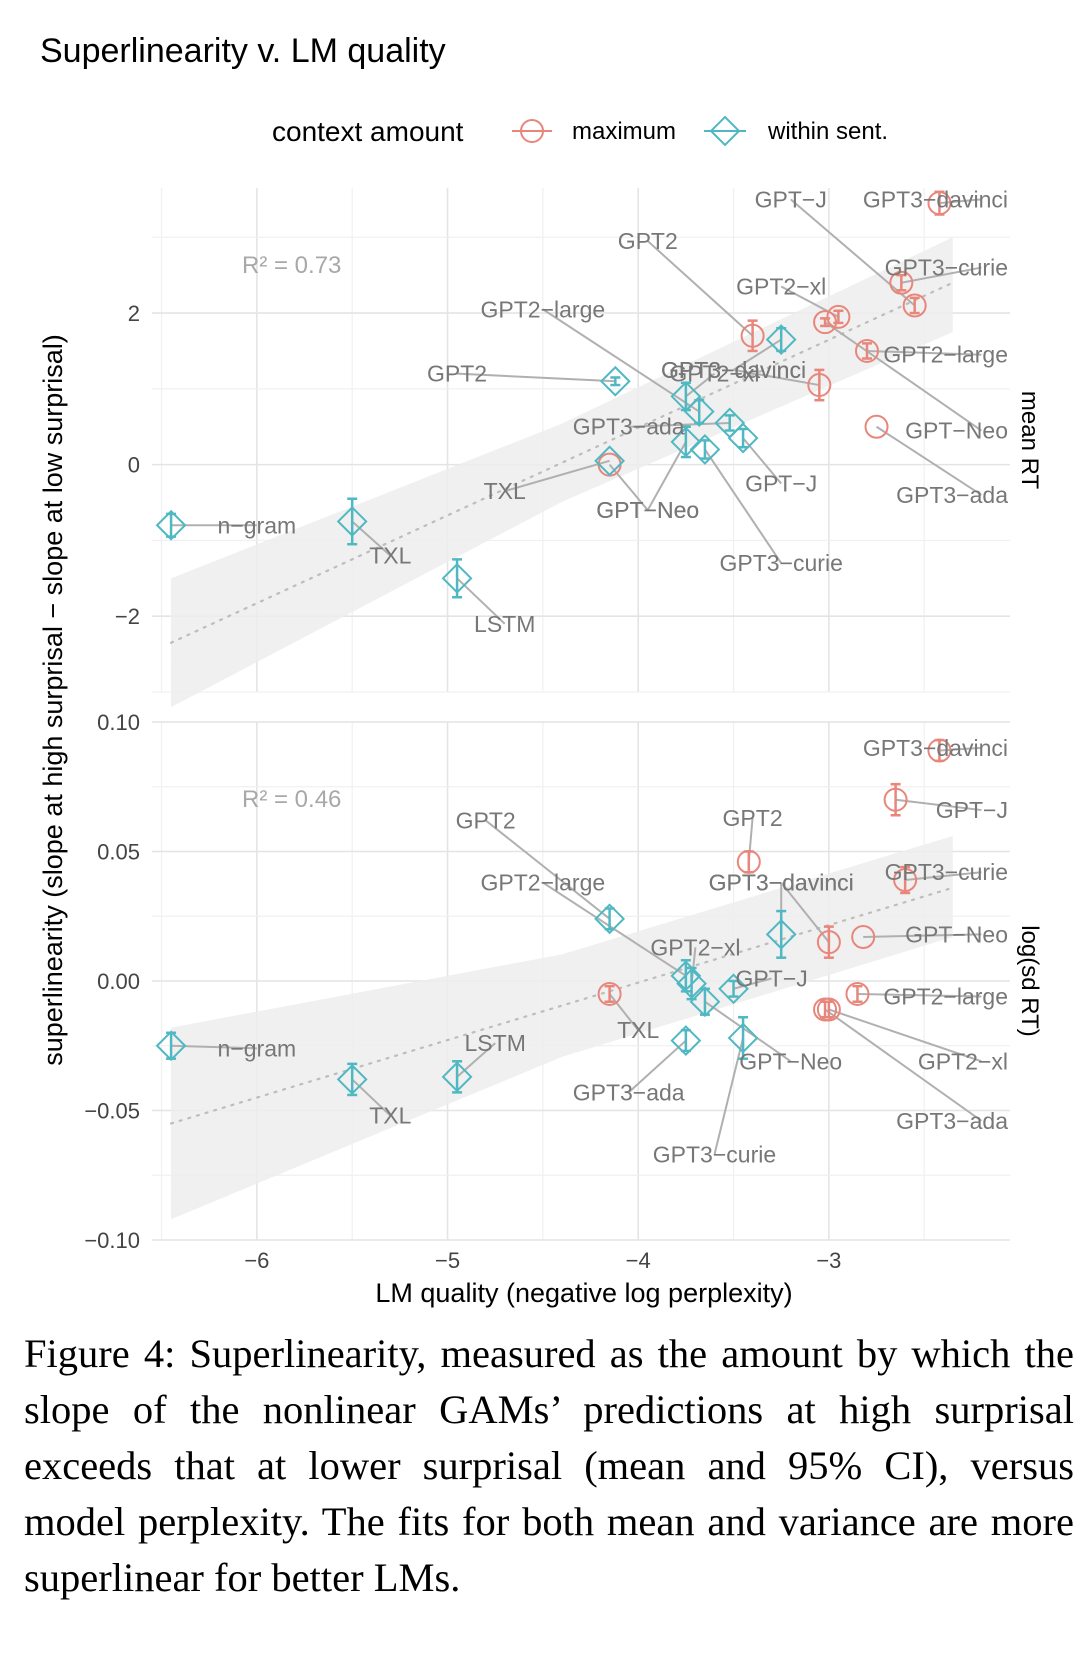 Image resolution: width=1092 pixels, height=1664 pixels. Describe the element at coordinates (291, 799) in the screenshot. I see `r-squared-label: R² = 0.46` at that location.